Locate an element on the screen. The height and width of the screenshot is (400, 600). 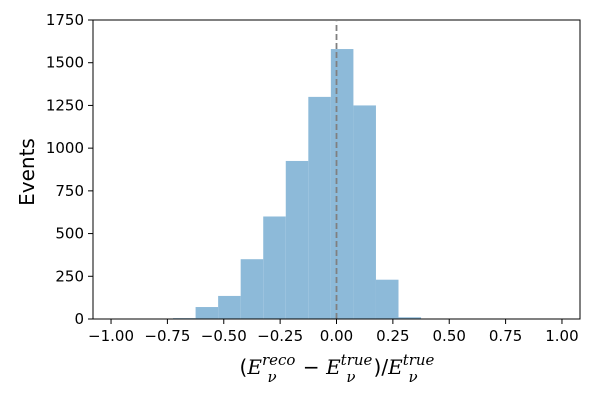
x-label-e-true: E is located at coordinates (333, 367).